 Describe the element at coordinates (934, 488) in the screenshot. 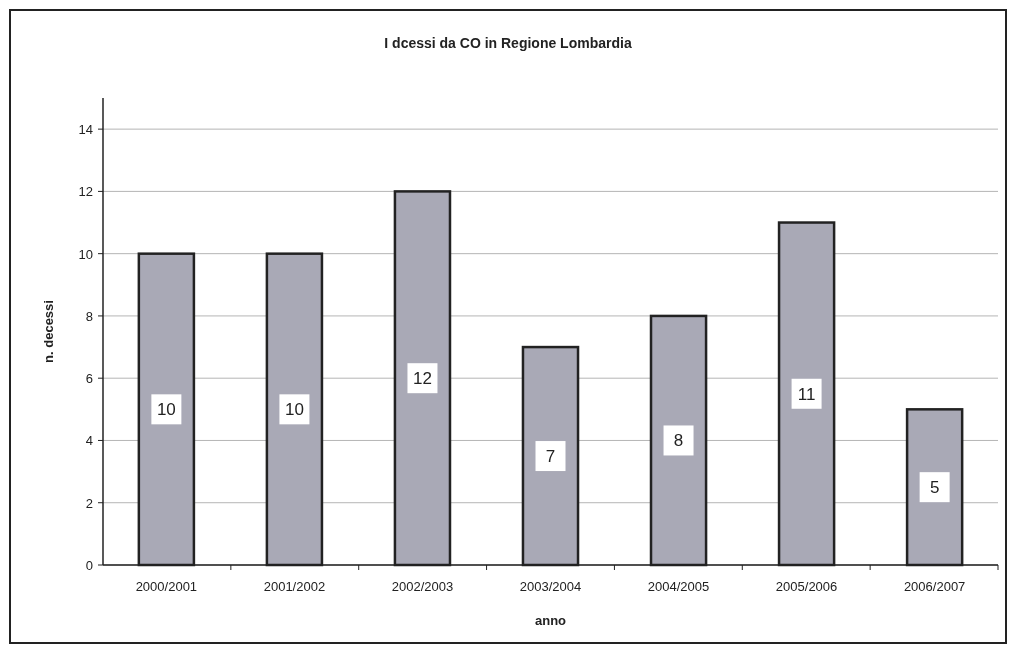

I see `data-label: 5` at that location.